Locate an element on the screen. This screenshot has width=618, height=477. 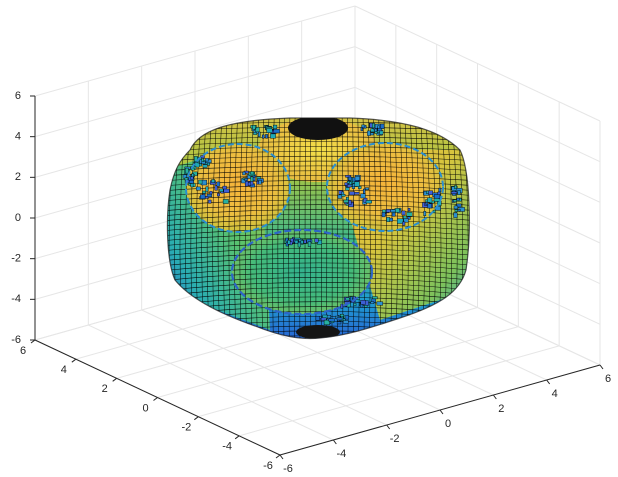
y-tick-label: -6 is located at coordinates (268, 466).